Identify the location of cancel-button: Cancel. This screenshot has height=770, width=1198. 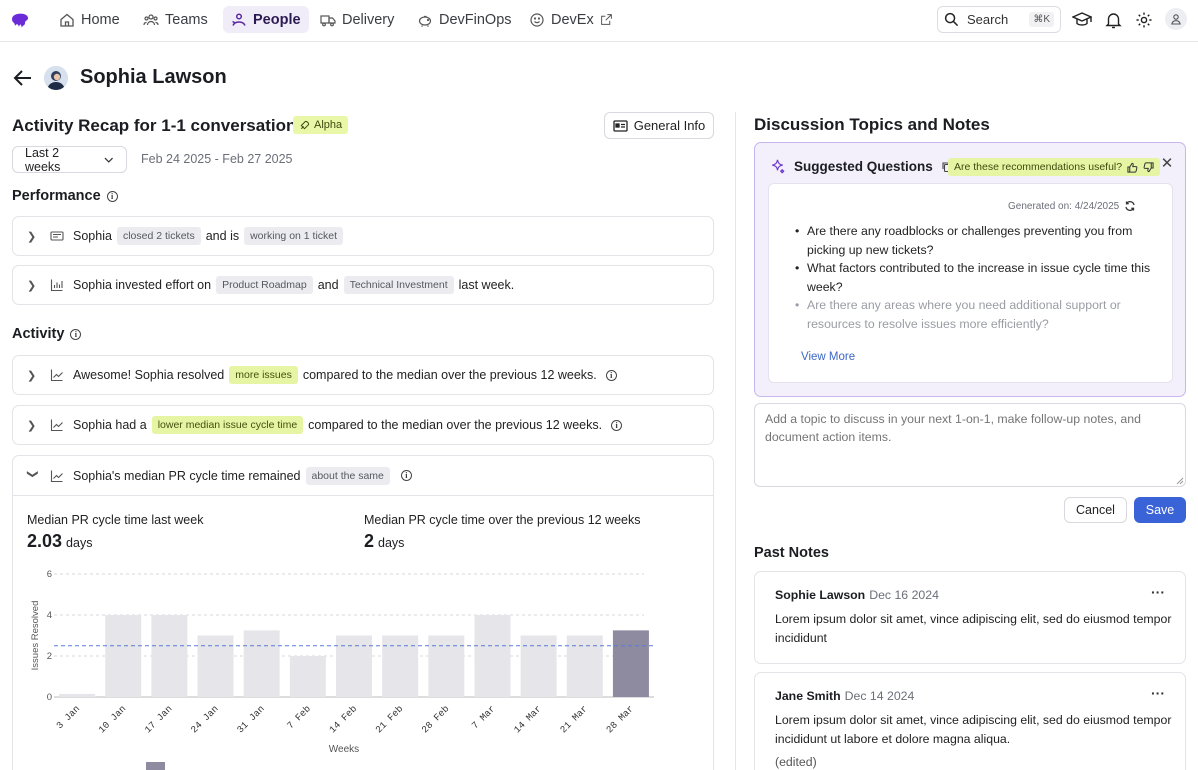
(1095, 510).